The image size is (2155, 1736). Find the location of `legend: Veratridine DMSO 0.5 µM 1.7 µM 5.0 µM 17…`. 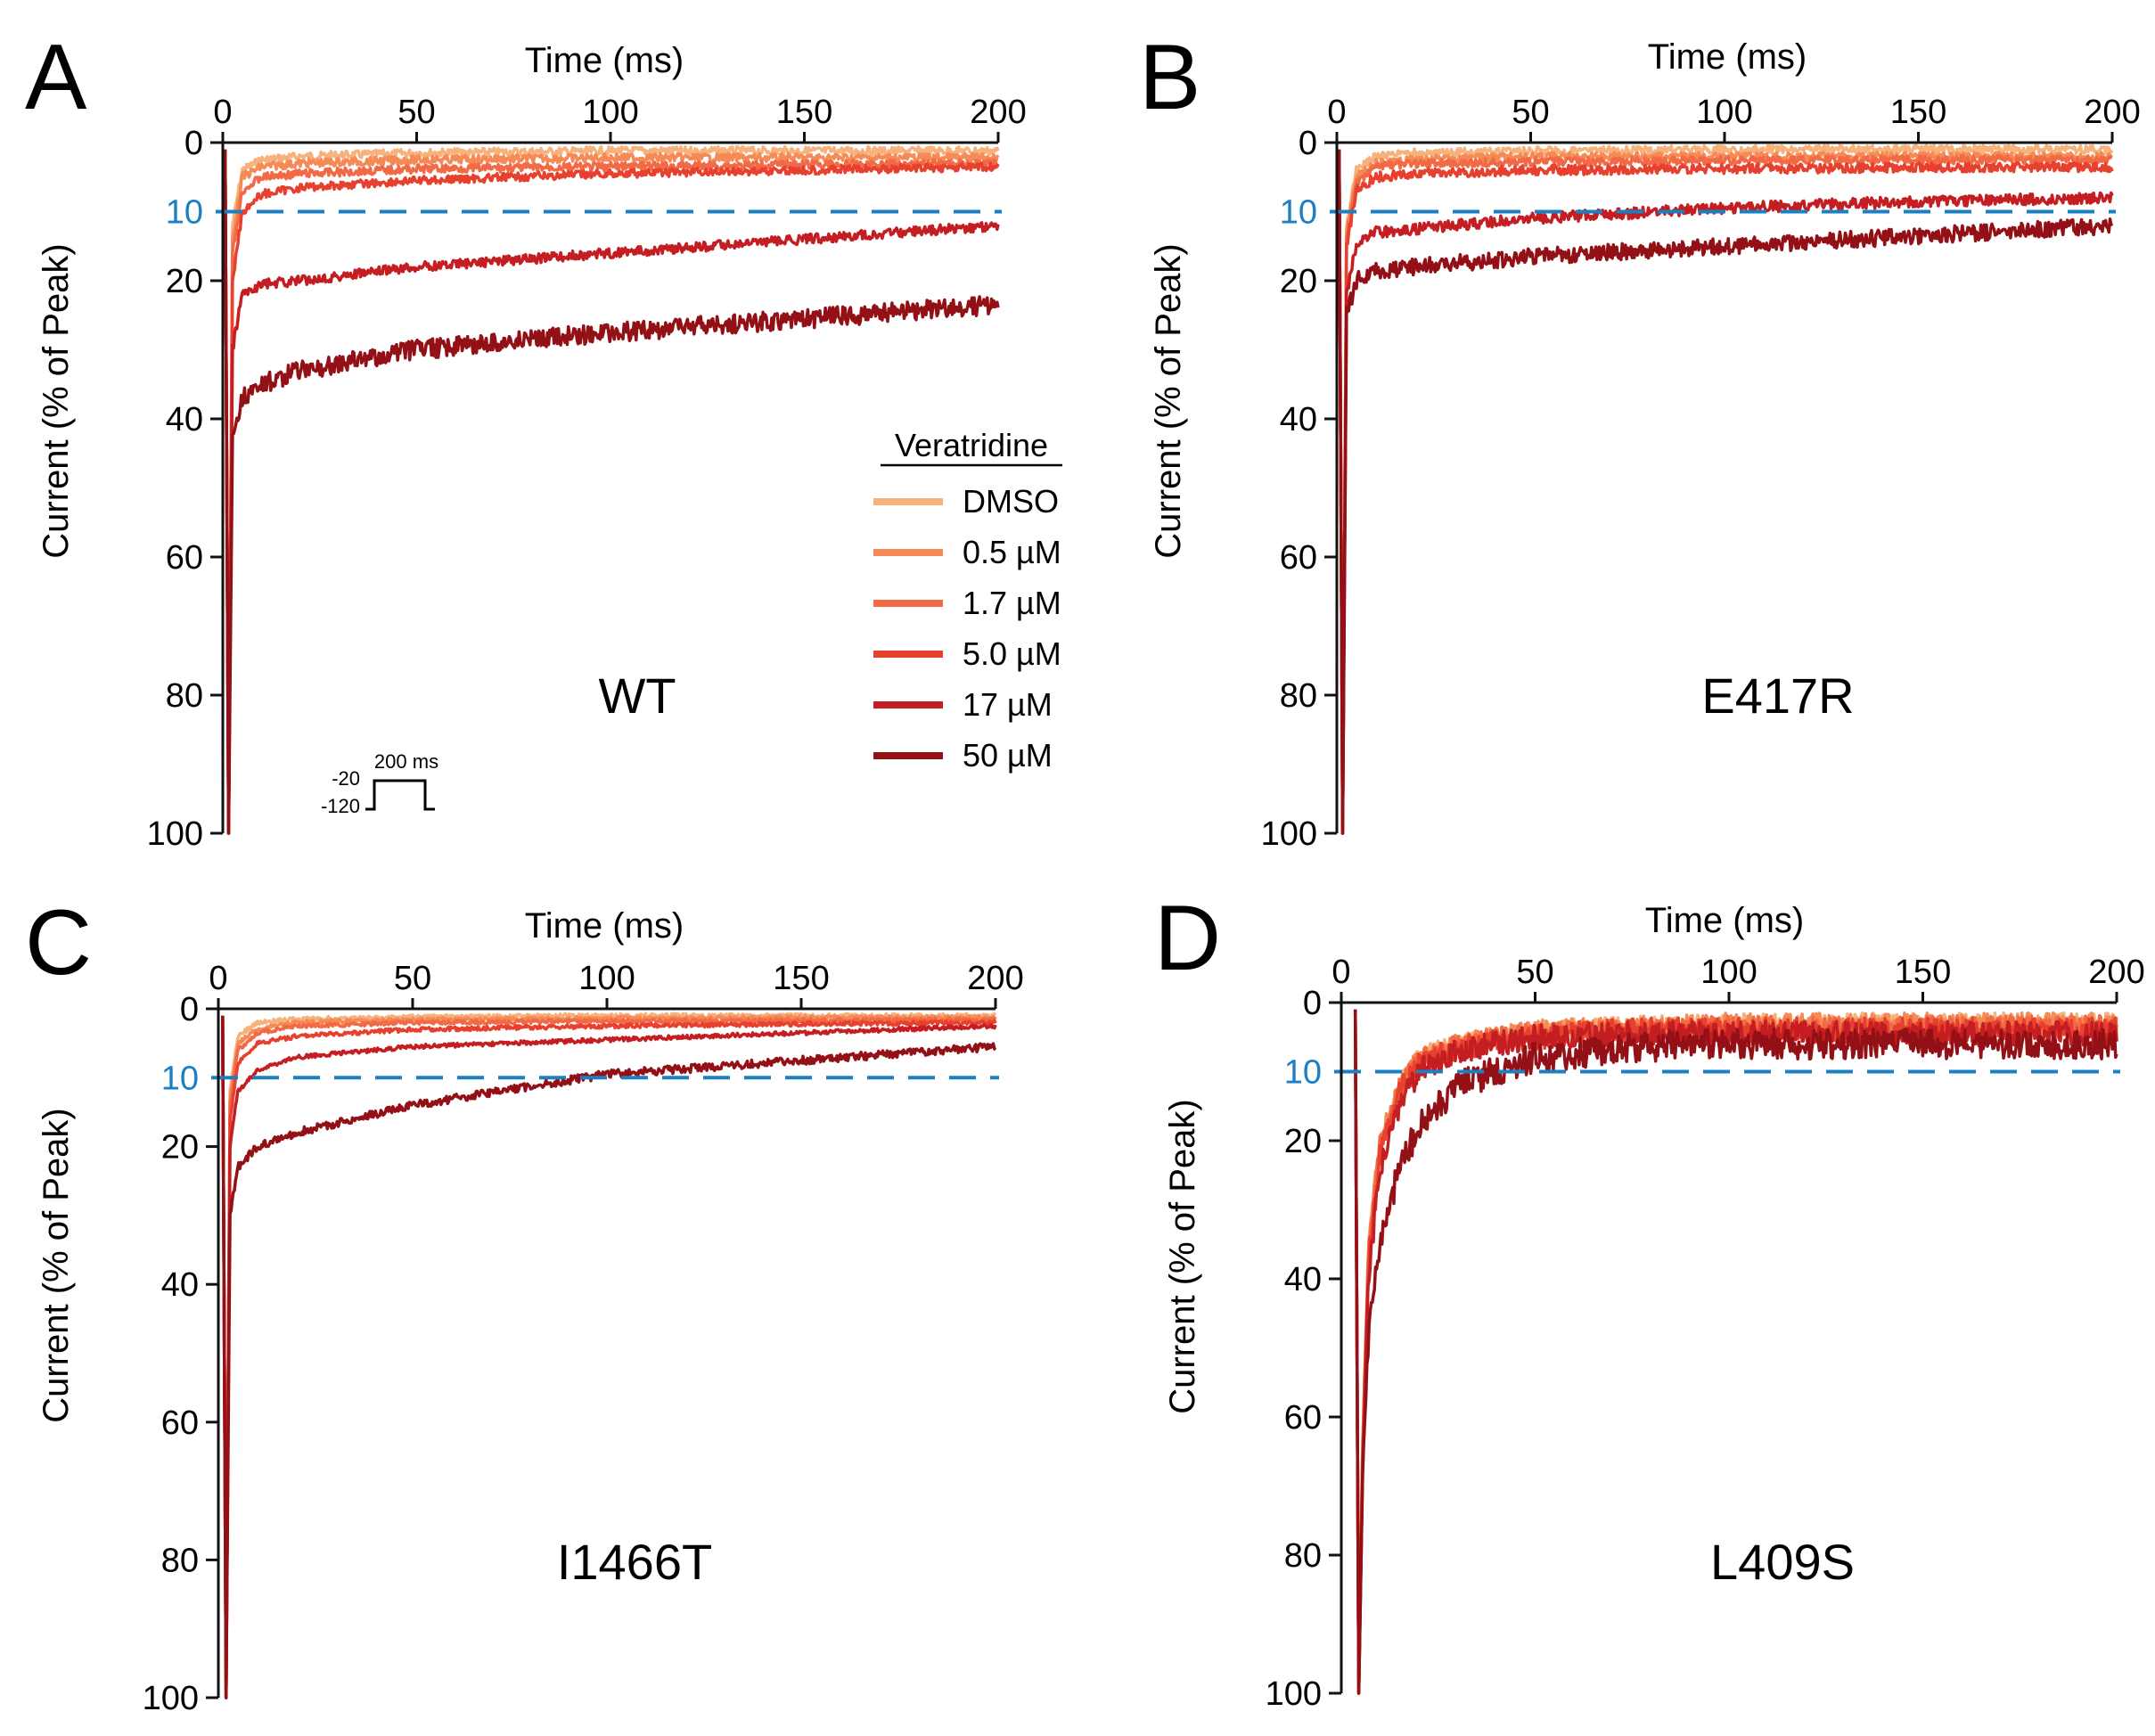

legend: Veratridine DMSO 0.5 µM 1.7 µM 5.0 µM 17… is located at coordinates (967, 600).